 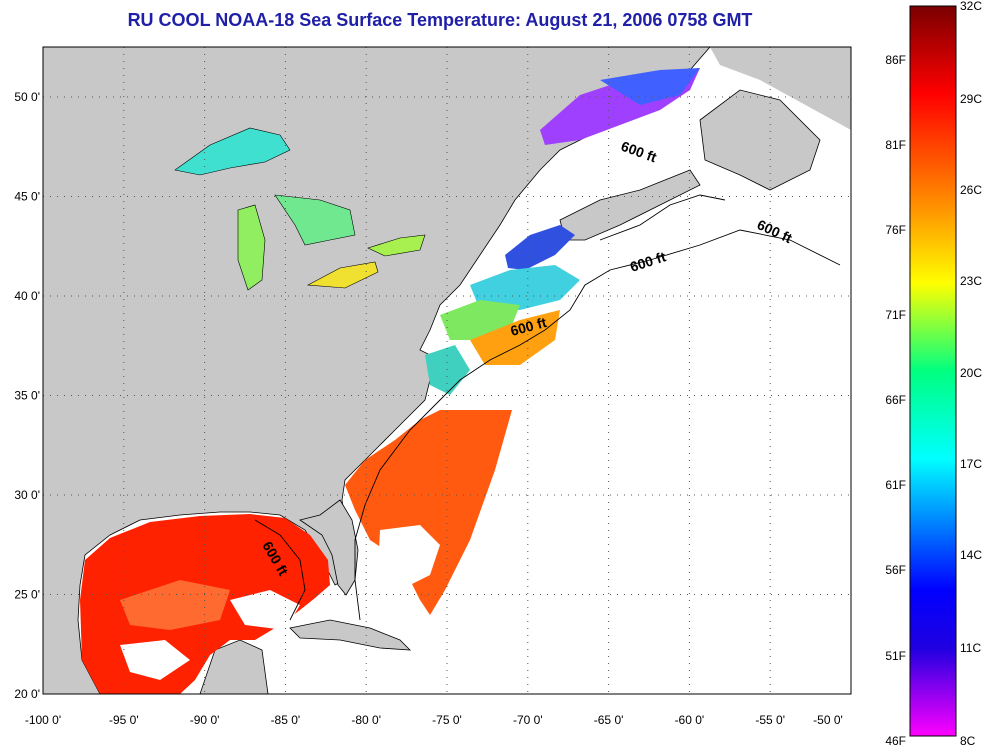 What do you see at coordinates (350, 635) in the screenshot?
I see `land-cuba` at bounding box center [350, 635].